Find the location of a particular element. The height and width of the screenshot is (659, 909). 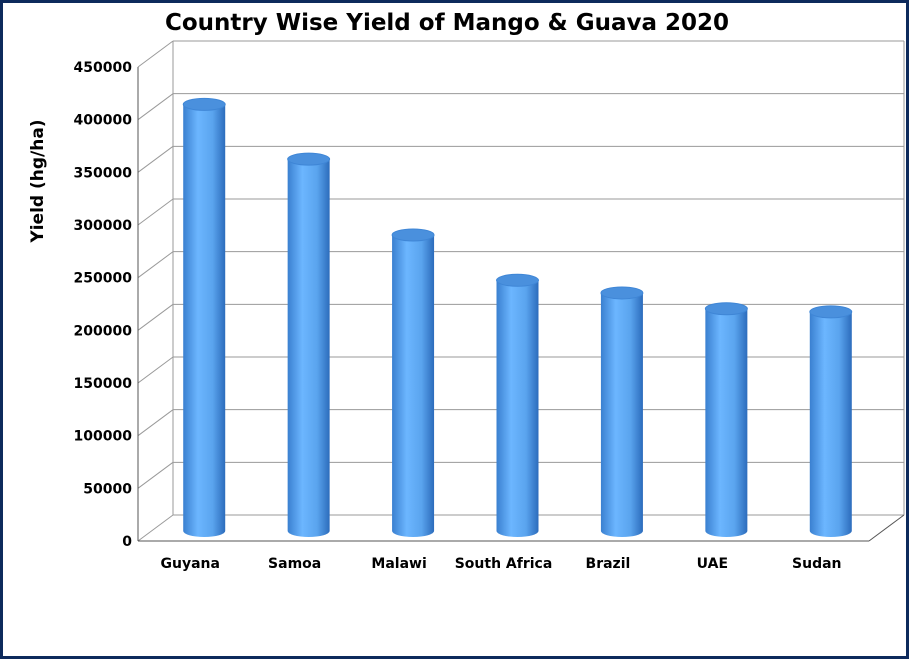

floor-right-edge is located at coordinates (886, 528).